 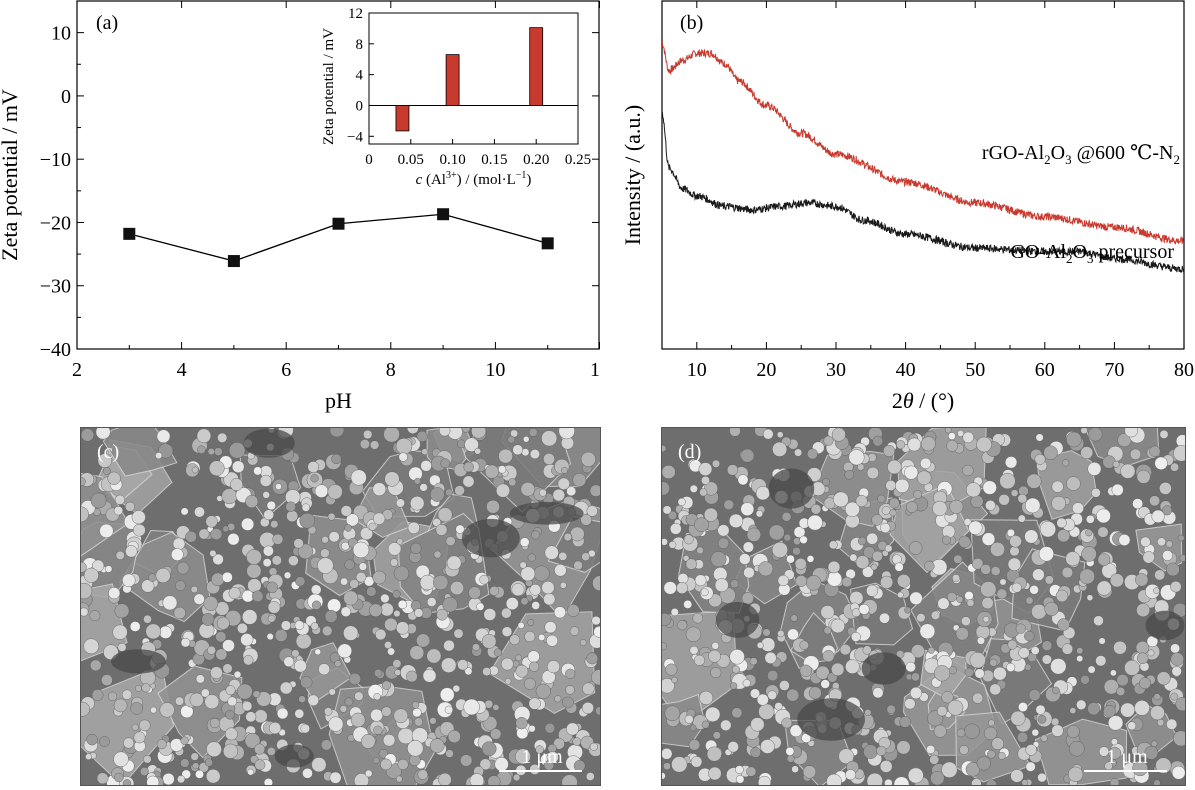 What do you see at coordinates (697, 370) in the screenshot?
I see `x-tick-label-b: 10` at bounding box center [697, 370].